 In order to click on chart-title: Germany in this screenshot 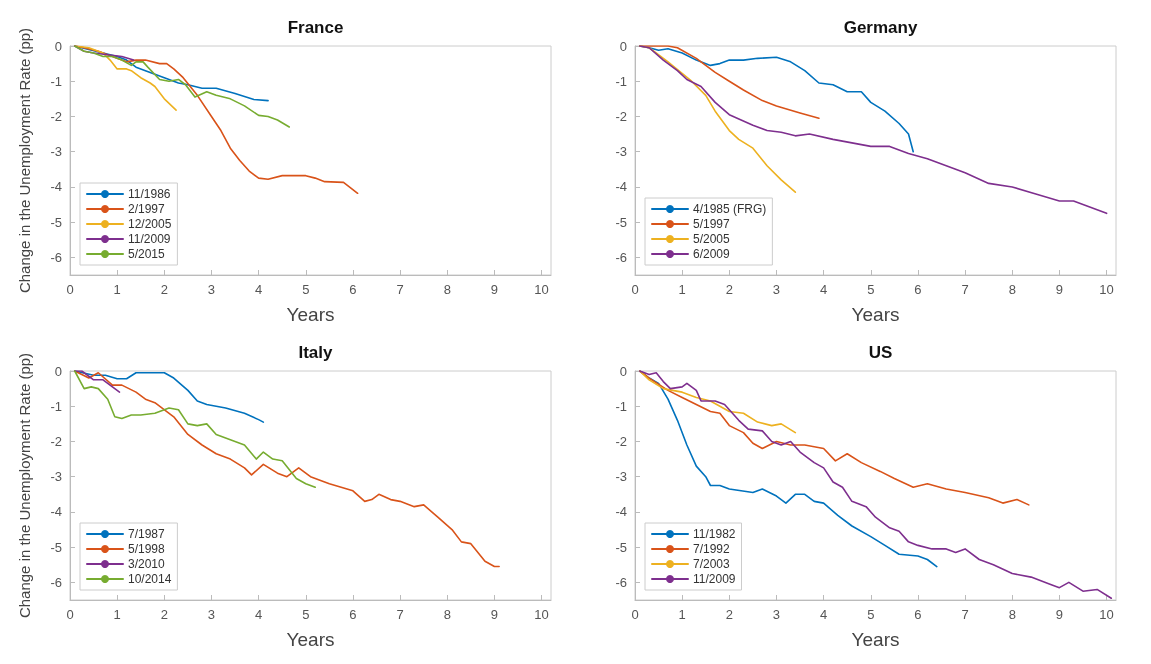, I will do `click(880, 27)`.